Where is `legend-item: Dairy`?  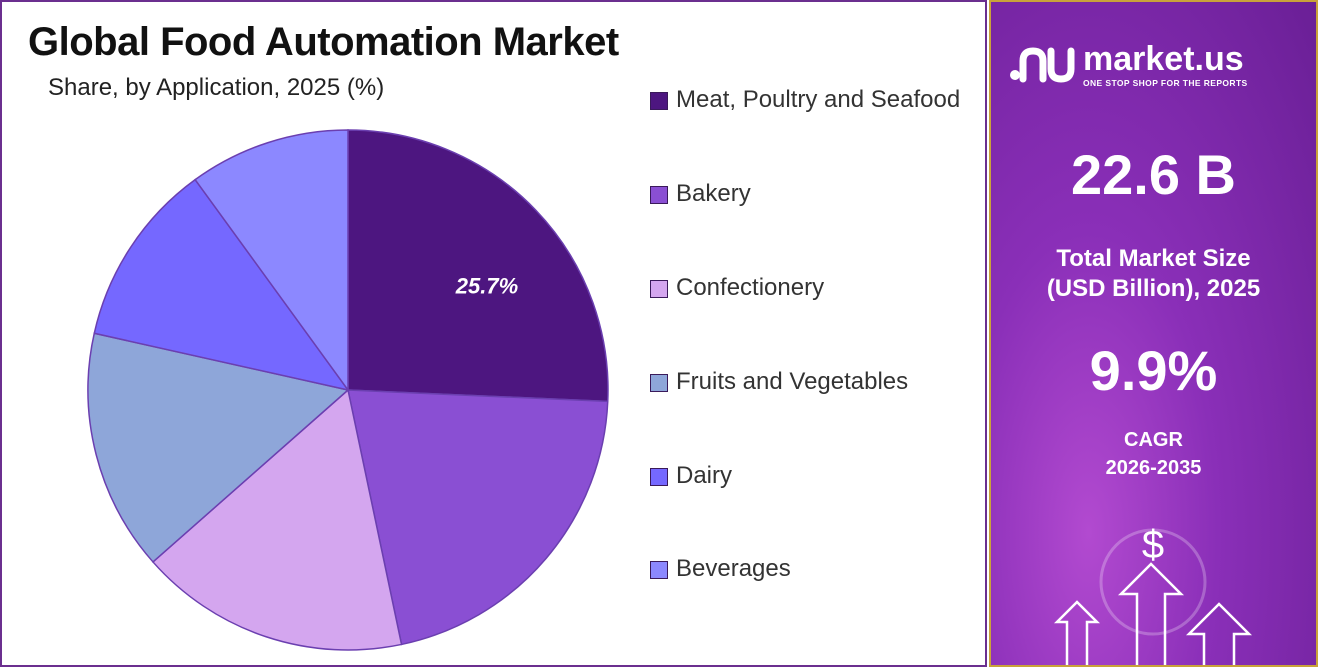 legend-item: Dairy is located at coordinates (808, 476).